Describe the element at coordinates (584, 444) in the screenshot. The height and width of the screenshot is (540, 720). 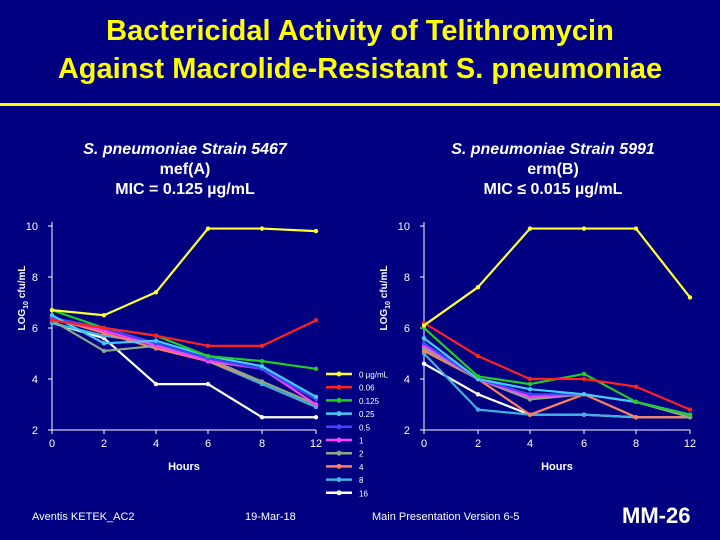
I see `x-tick-label: 6` at that location.